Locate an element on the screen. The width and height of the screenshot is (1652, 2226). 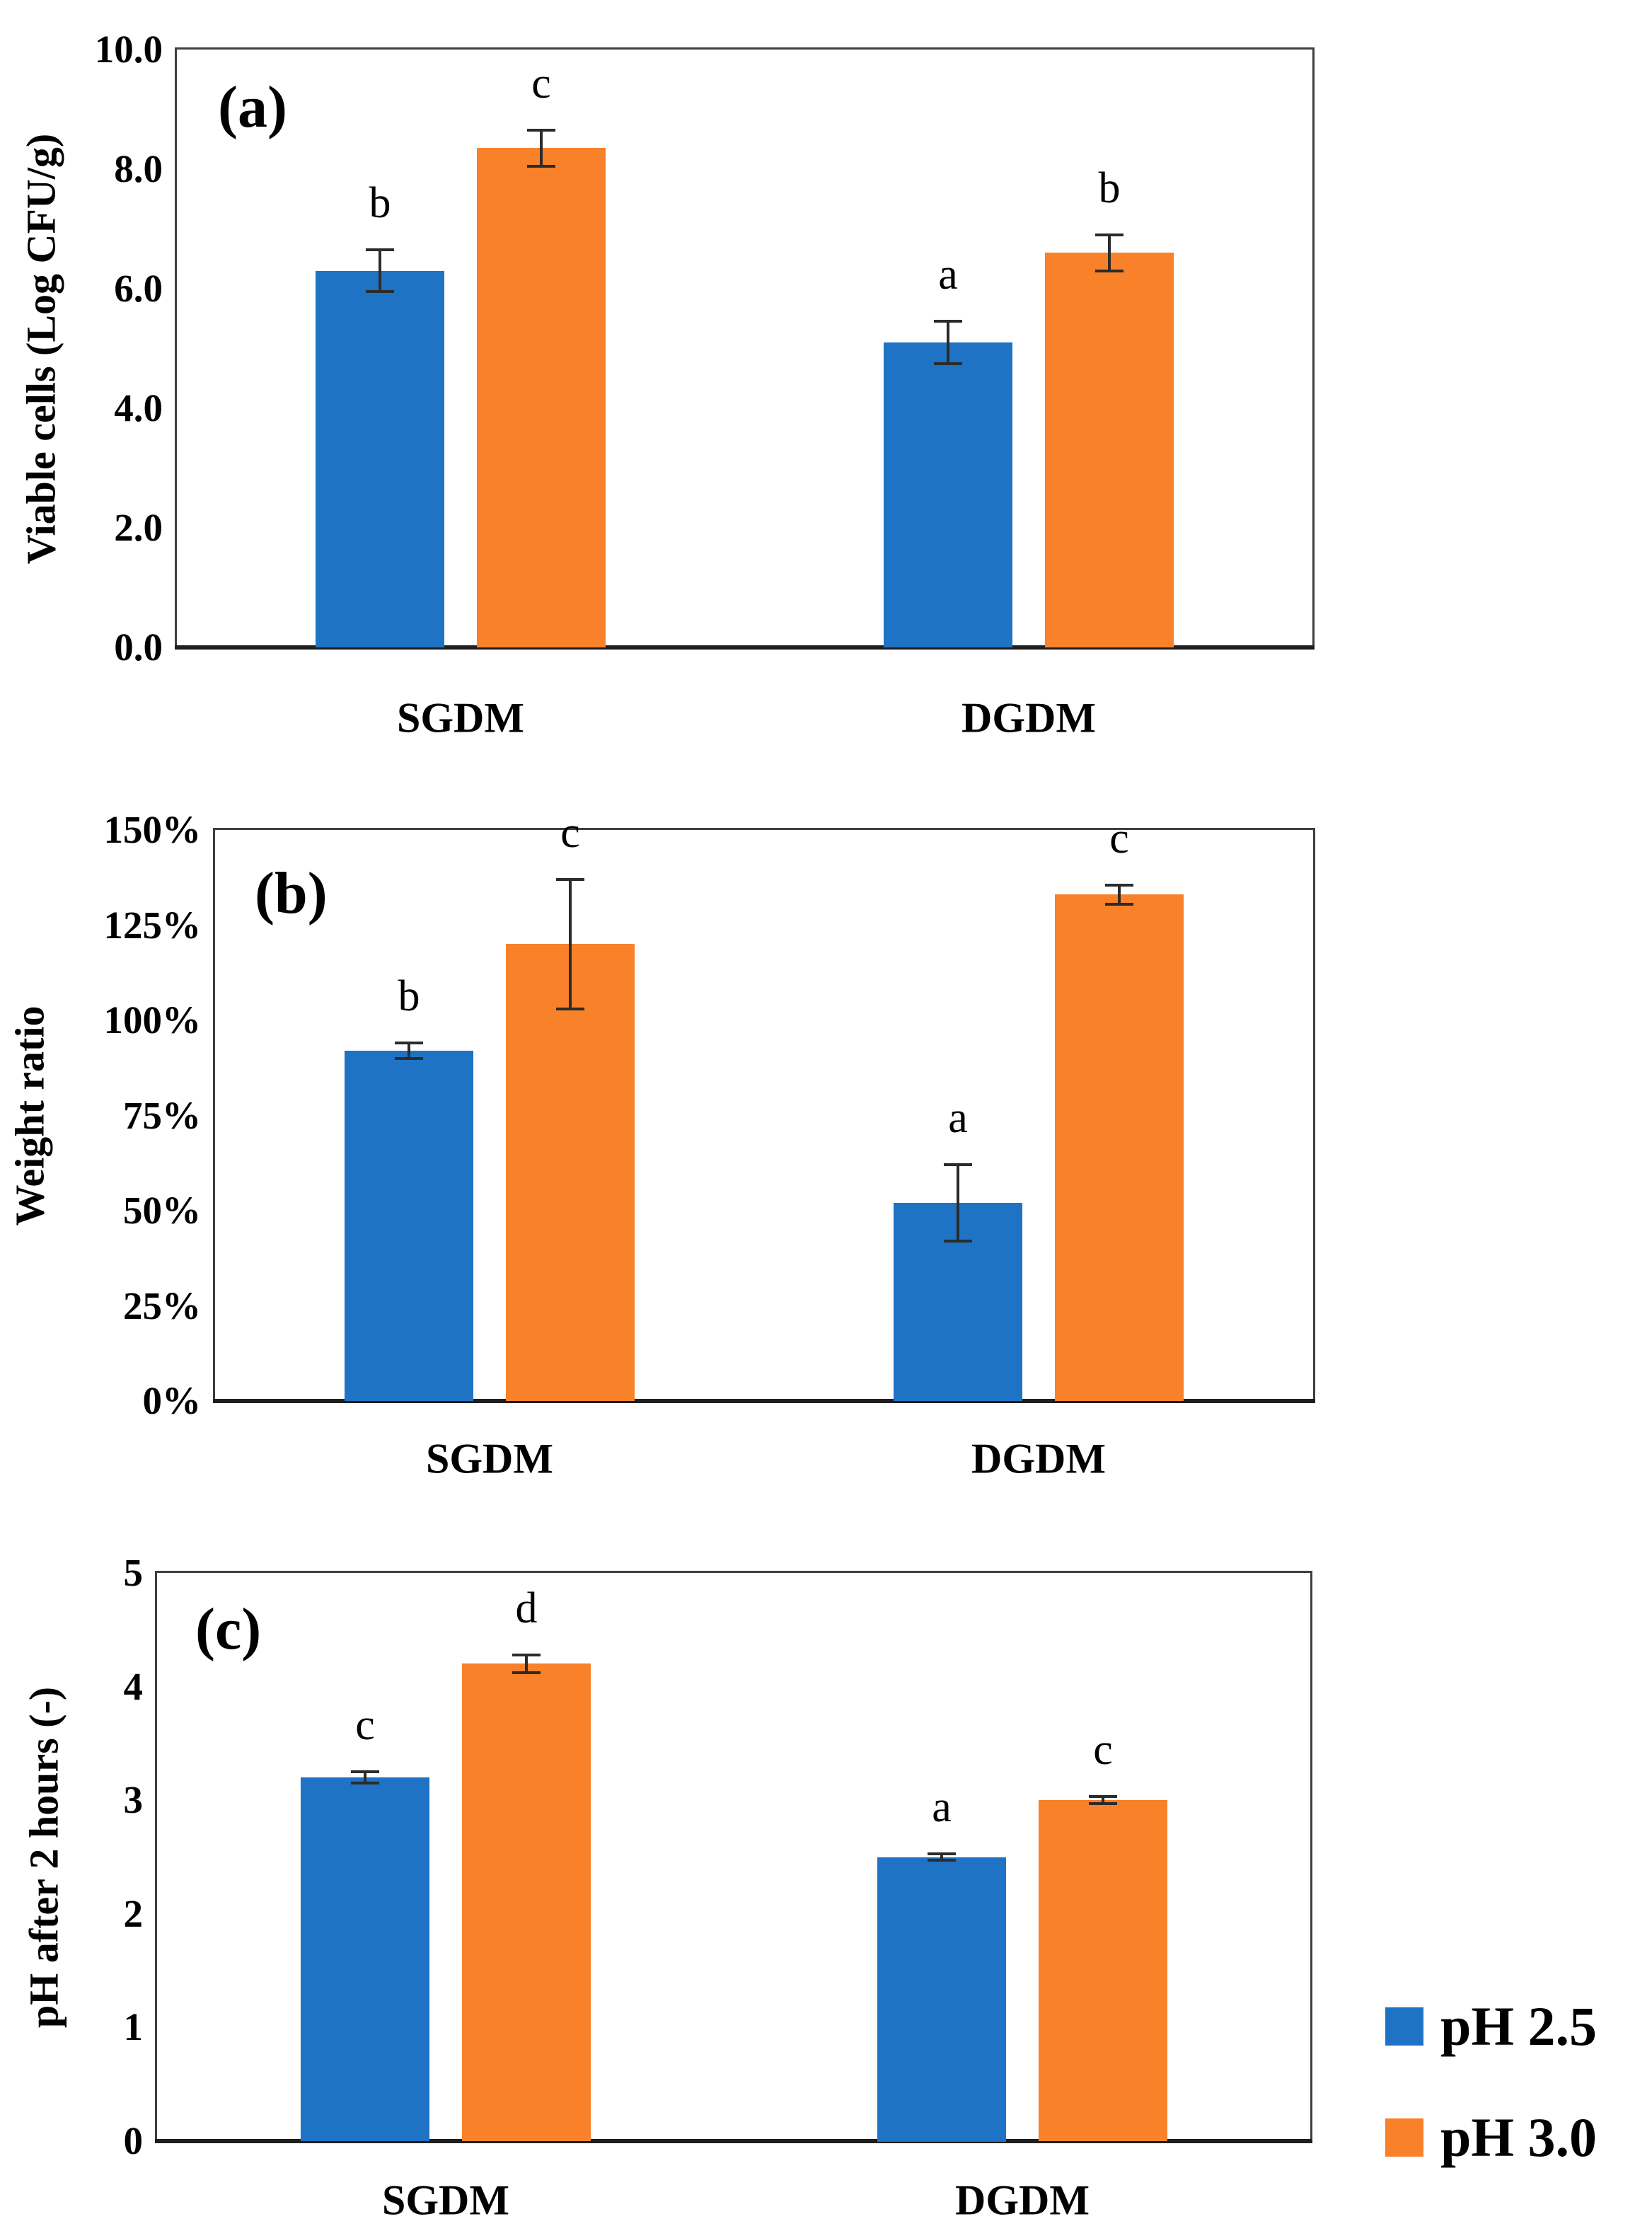
y-tick-label-a-80: 8.0 is located at coordinates (139, 169).